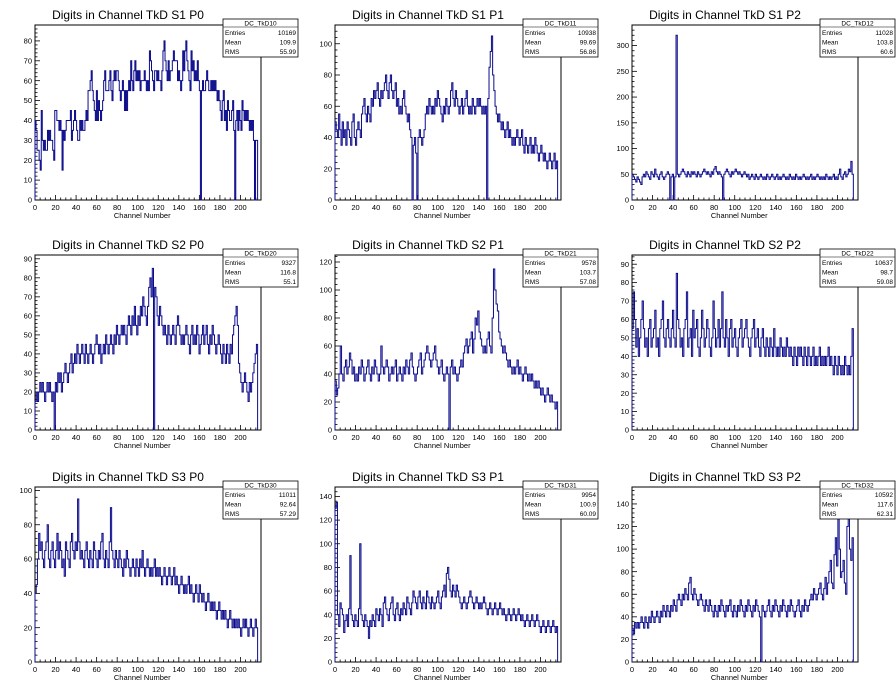  Describe the element at coordinates (886, 273) in the screenshot. I see `stats-value: 98.7` at that location.